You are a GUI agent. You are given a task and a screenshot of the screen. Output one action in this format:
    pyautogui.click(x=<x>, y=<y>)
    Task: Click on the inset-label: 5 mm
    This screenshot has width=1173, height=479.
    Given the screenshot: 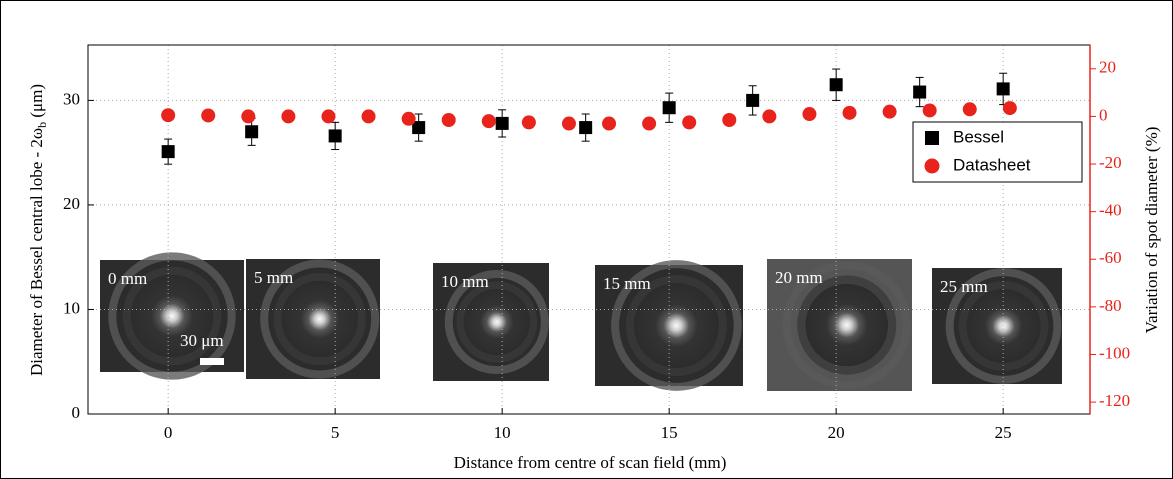 What is the action you would take?
    pyautogui.click(x=273, y=277)
    